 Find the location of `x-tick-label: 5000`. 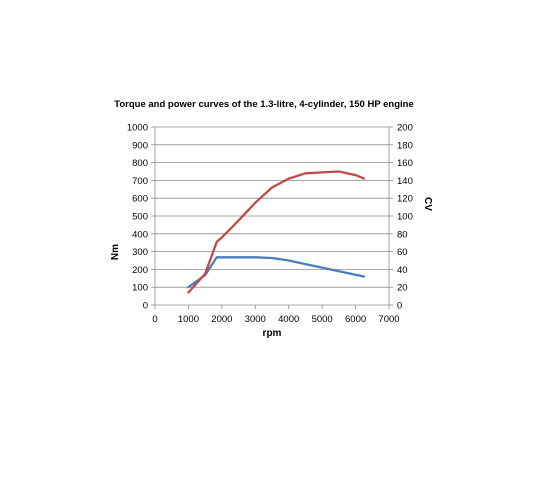

x-tick-label: 5000 is located at coordinates (322, 319).